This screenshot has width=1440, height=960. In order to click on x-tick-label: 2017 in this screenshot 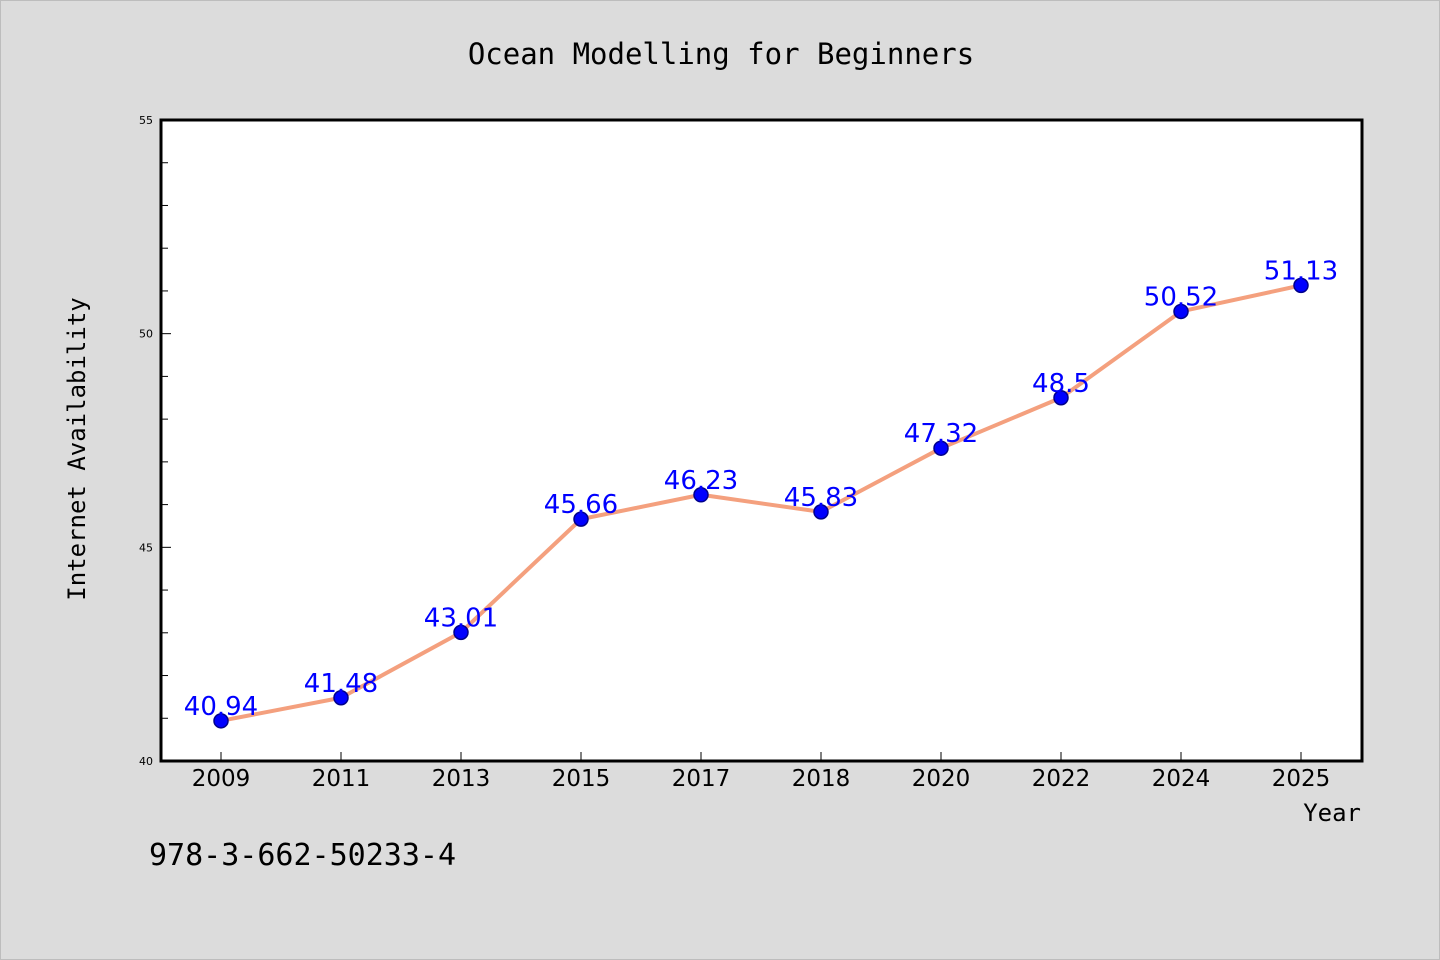, I will do `click(701, 779)`.